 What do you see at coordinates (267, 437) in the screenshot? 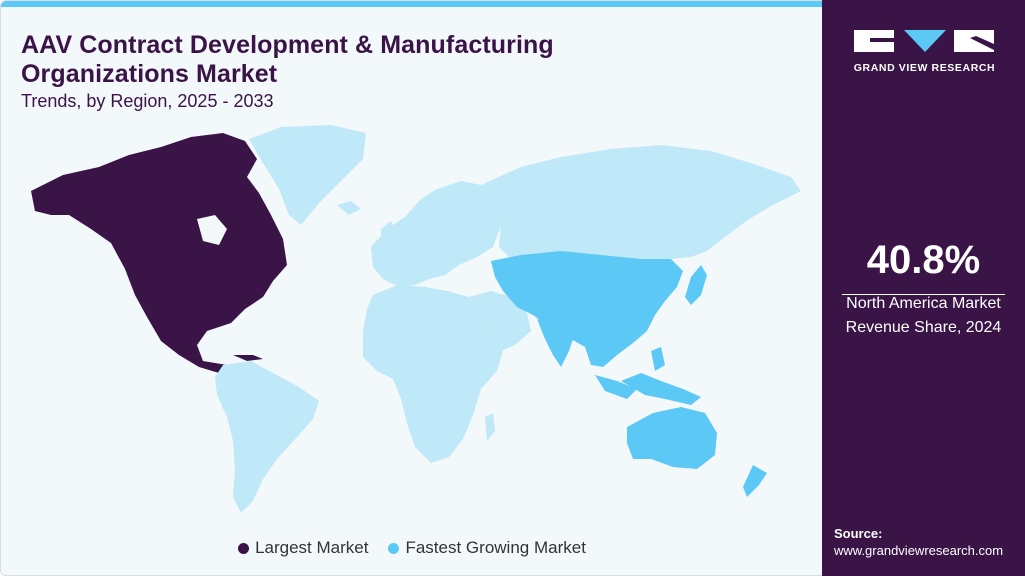
I see `region-south-america` at bounding box center [267, 437].